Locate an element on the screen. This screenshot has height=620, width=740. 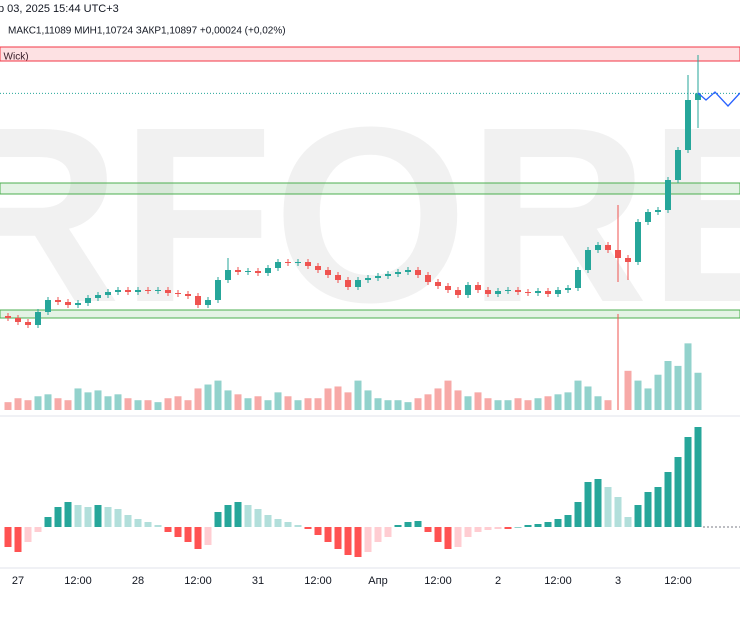
indicator-text: , Wick) is located at coordinates (14, 57).